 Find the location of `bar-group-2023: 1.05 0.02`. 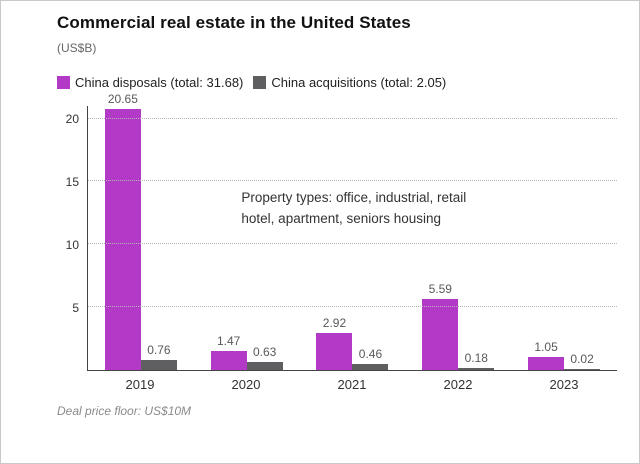

bar-group-2023: 1.05 0.02 is located at coordinates (564, 238).